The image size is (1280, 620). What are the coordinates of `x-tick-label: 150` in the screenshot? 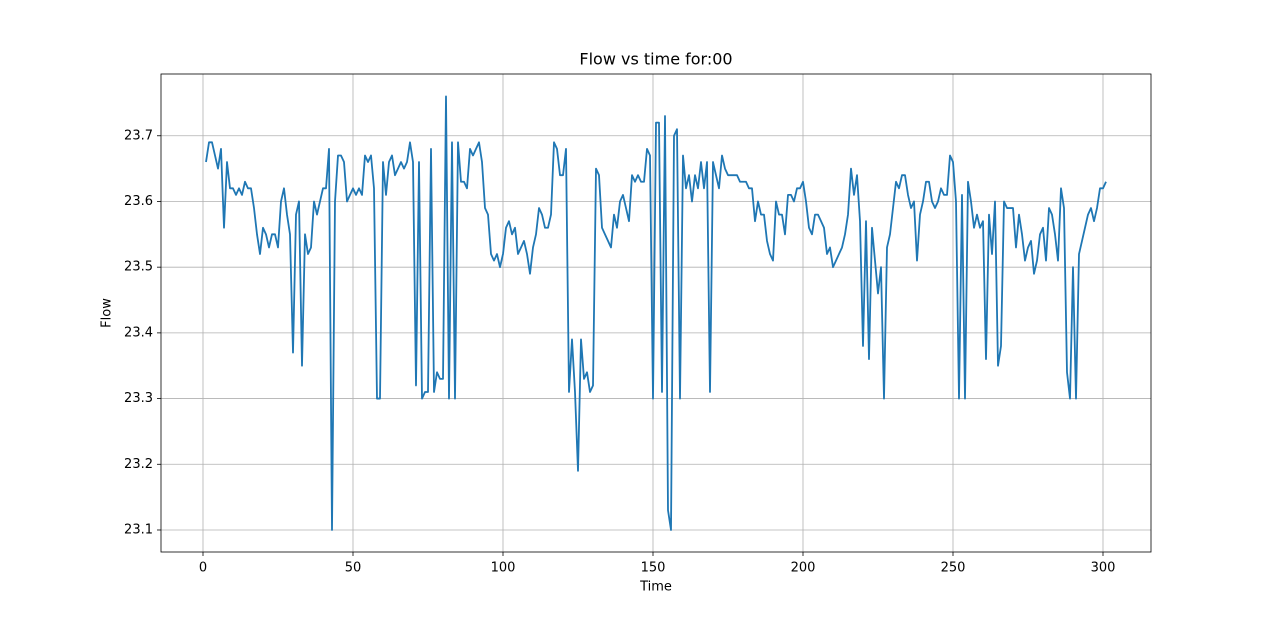 It's located at (653, 568).